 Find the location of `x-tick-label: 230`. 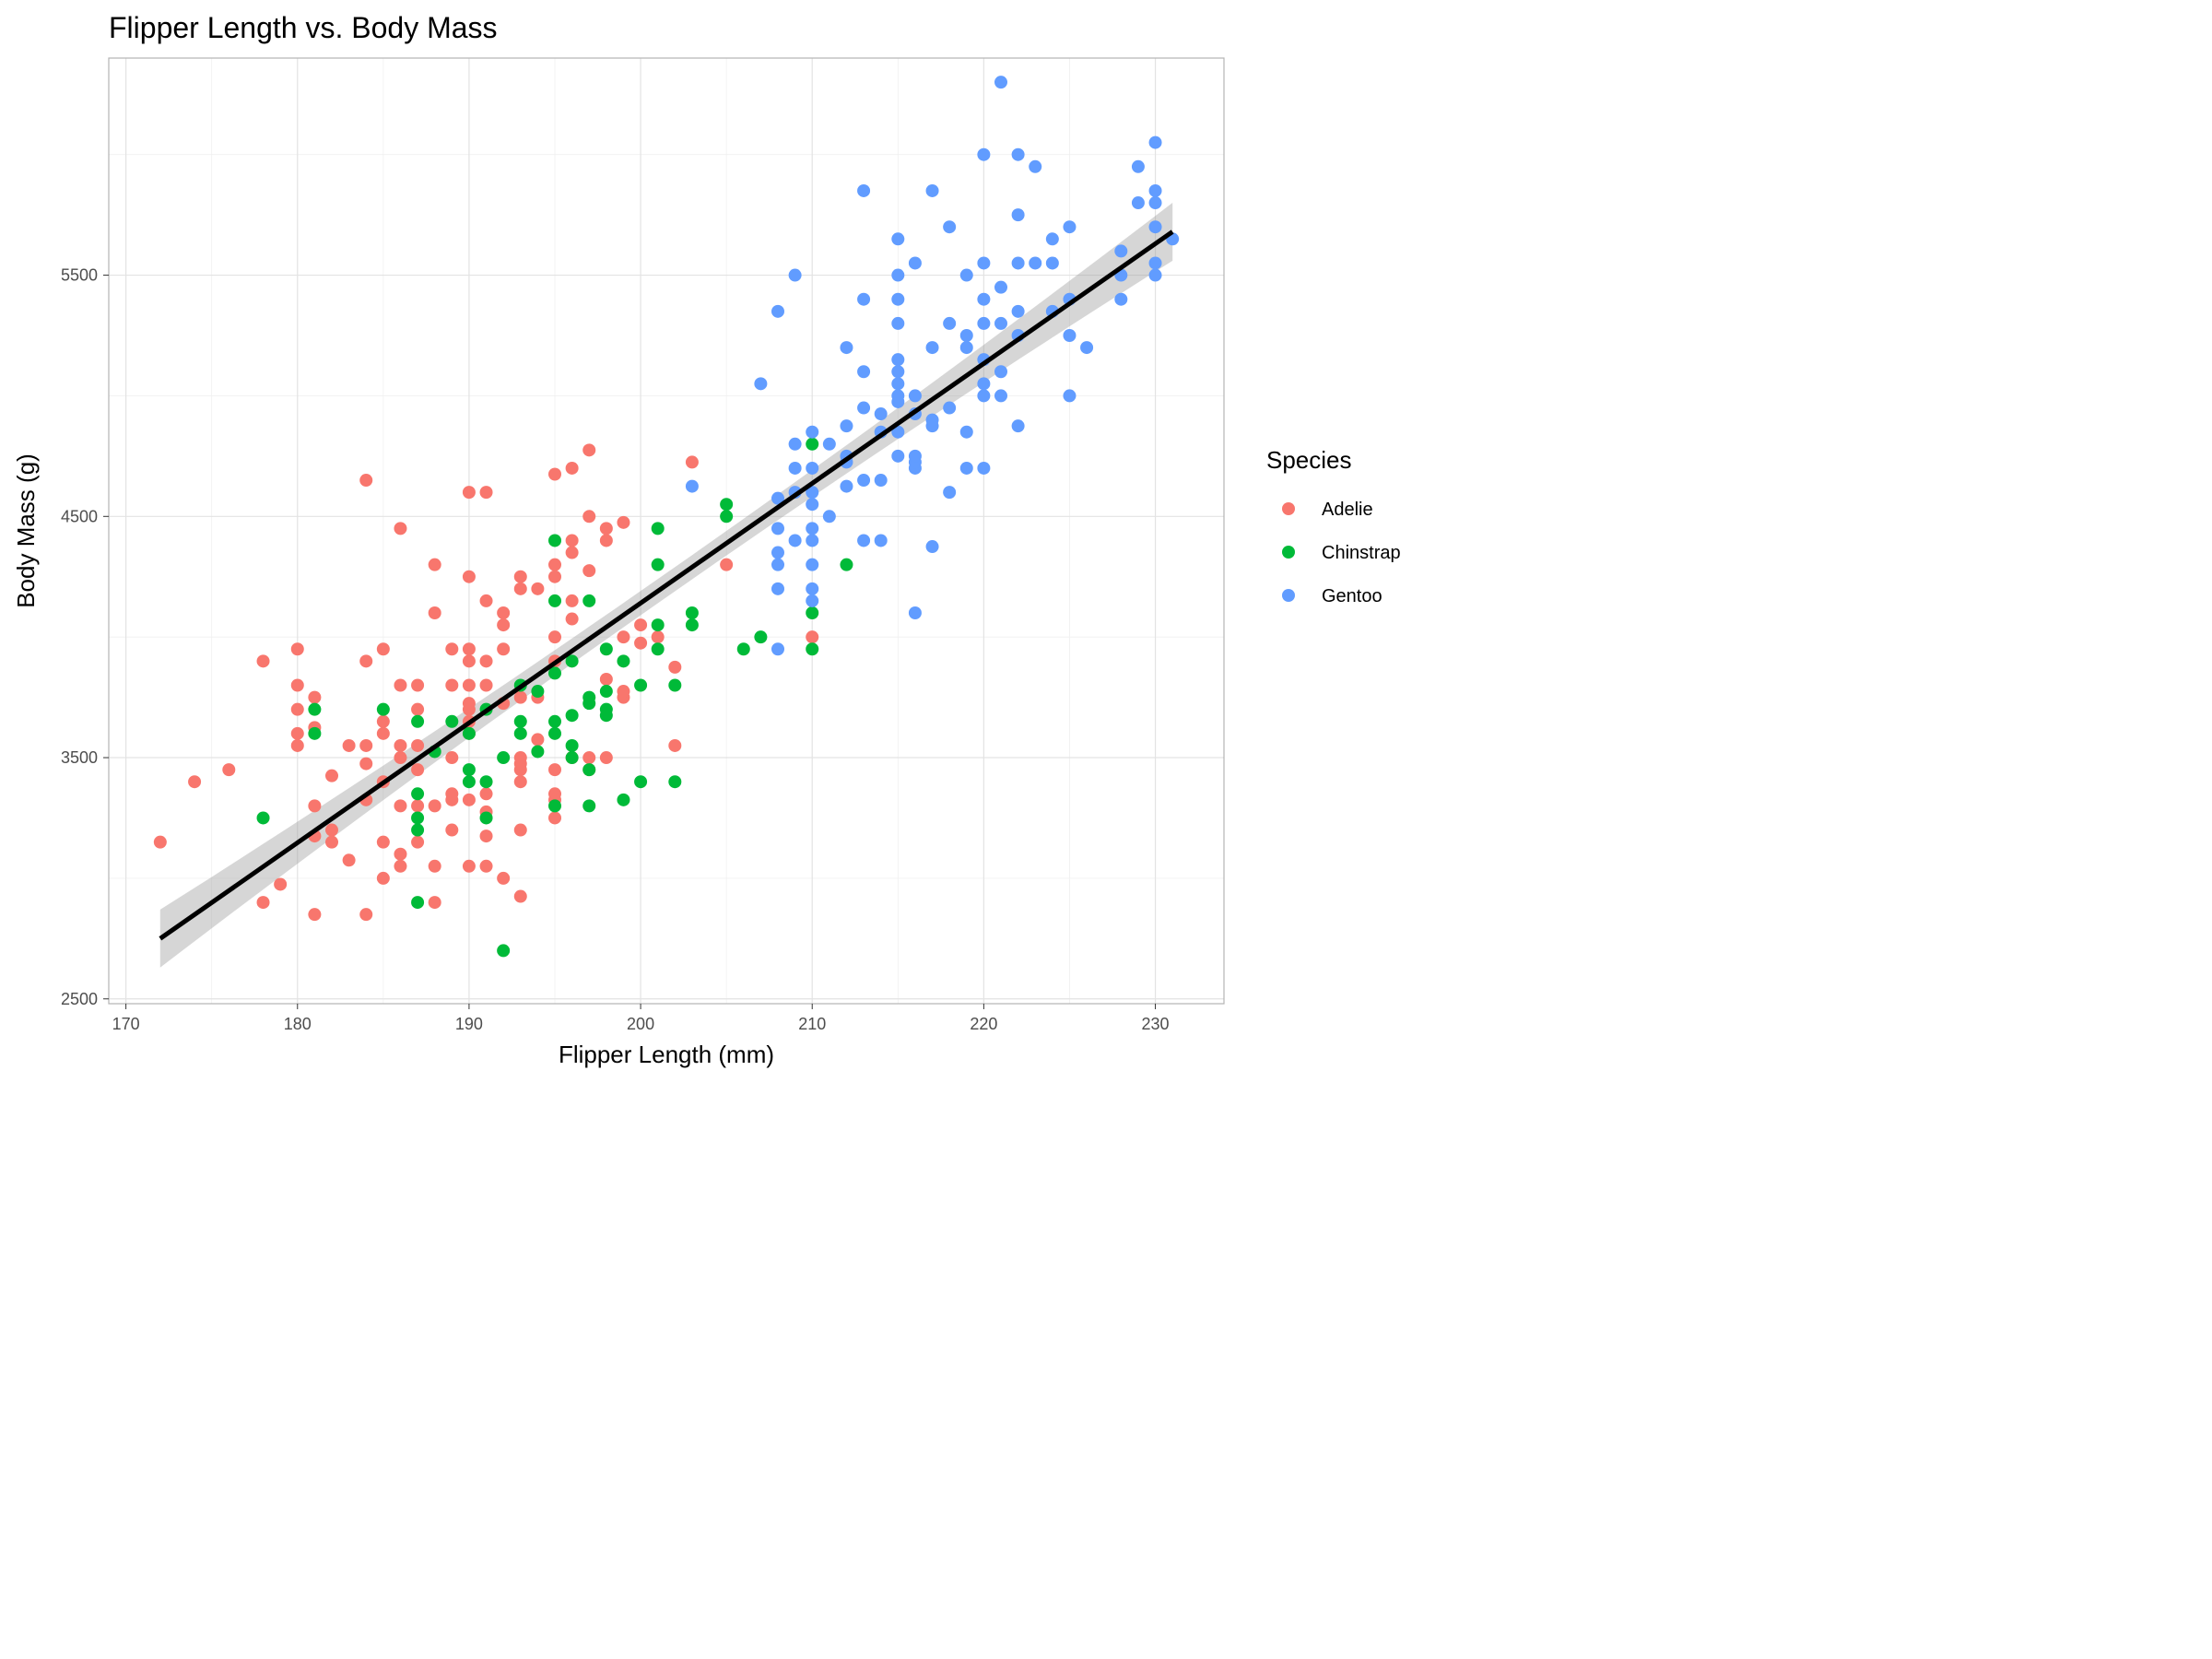

x-tick-label: 230 is located at coordinates (1156, 1024).